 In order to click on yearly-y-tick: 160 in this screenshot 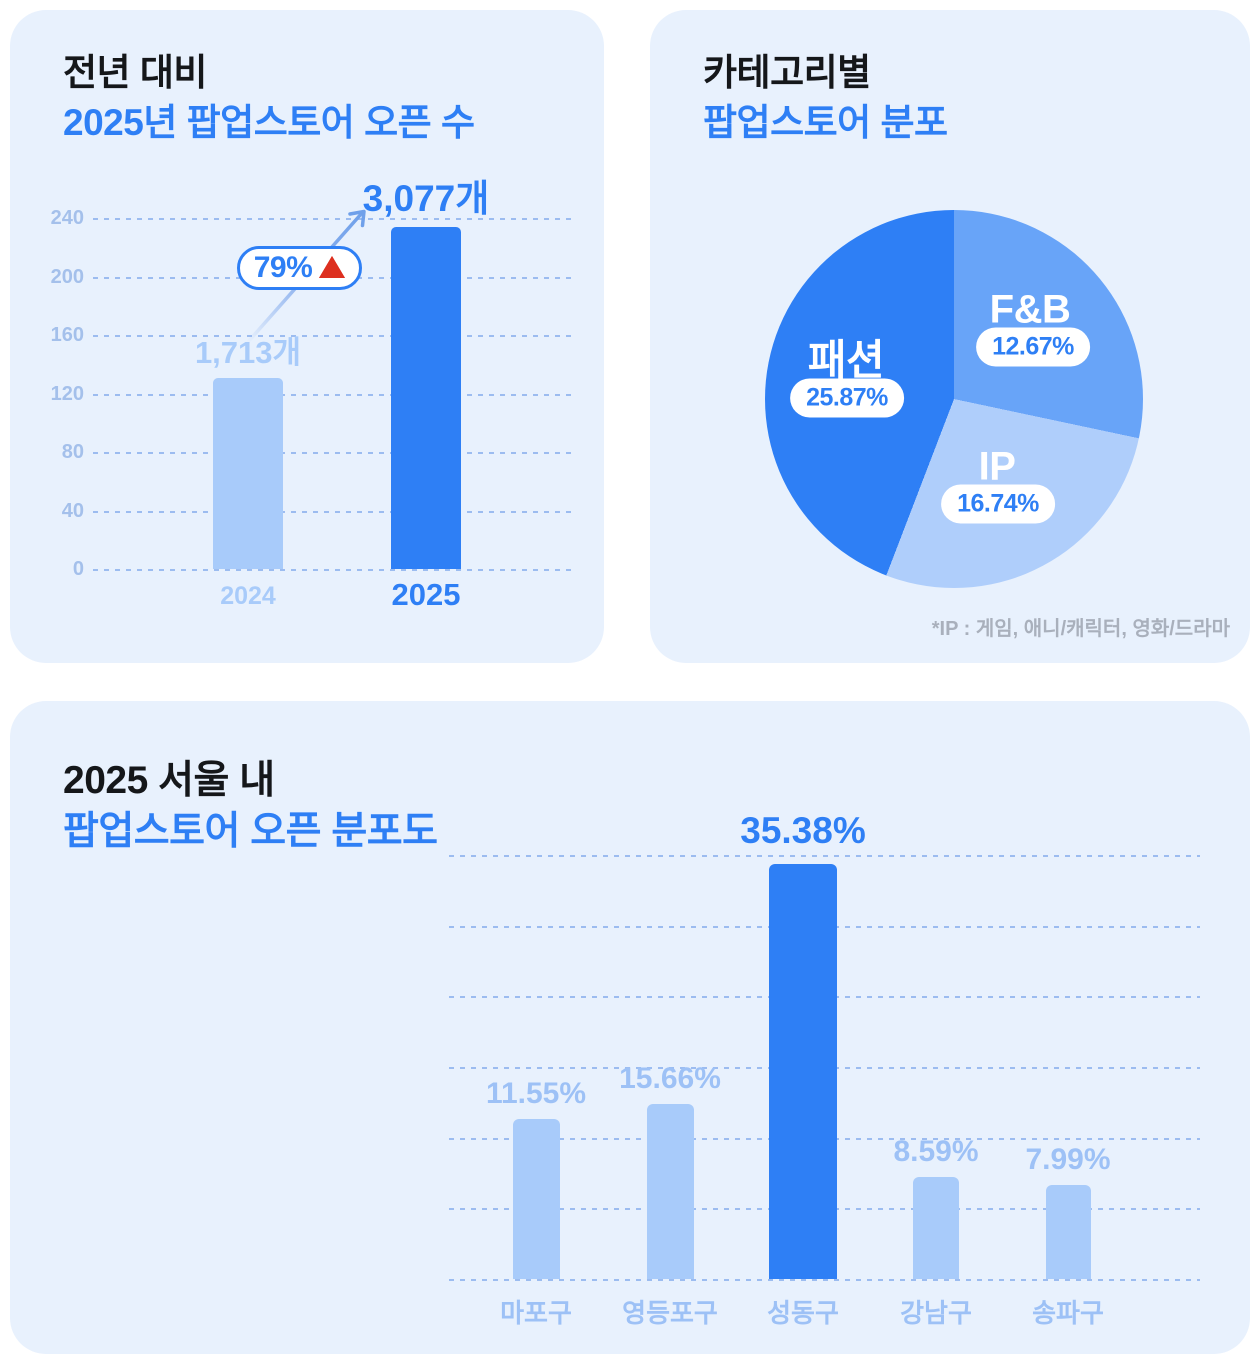, I will do `click(67, 335)`.